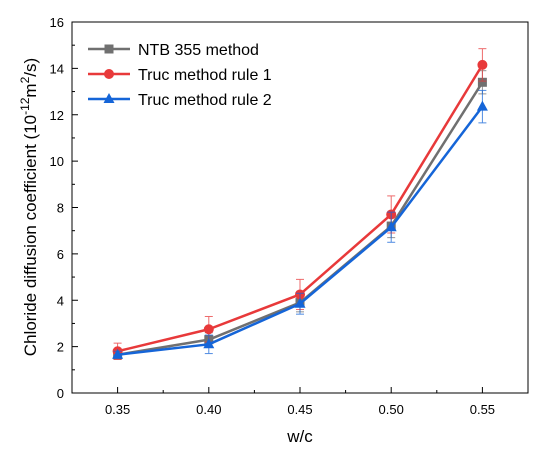 The image size is (550, 461). I want to click on x-tick-label: 0.45, so click(299, 409).